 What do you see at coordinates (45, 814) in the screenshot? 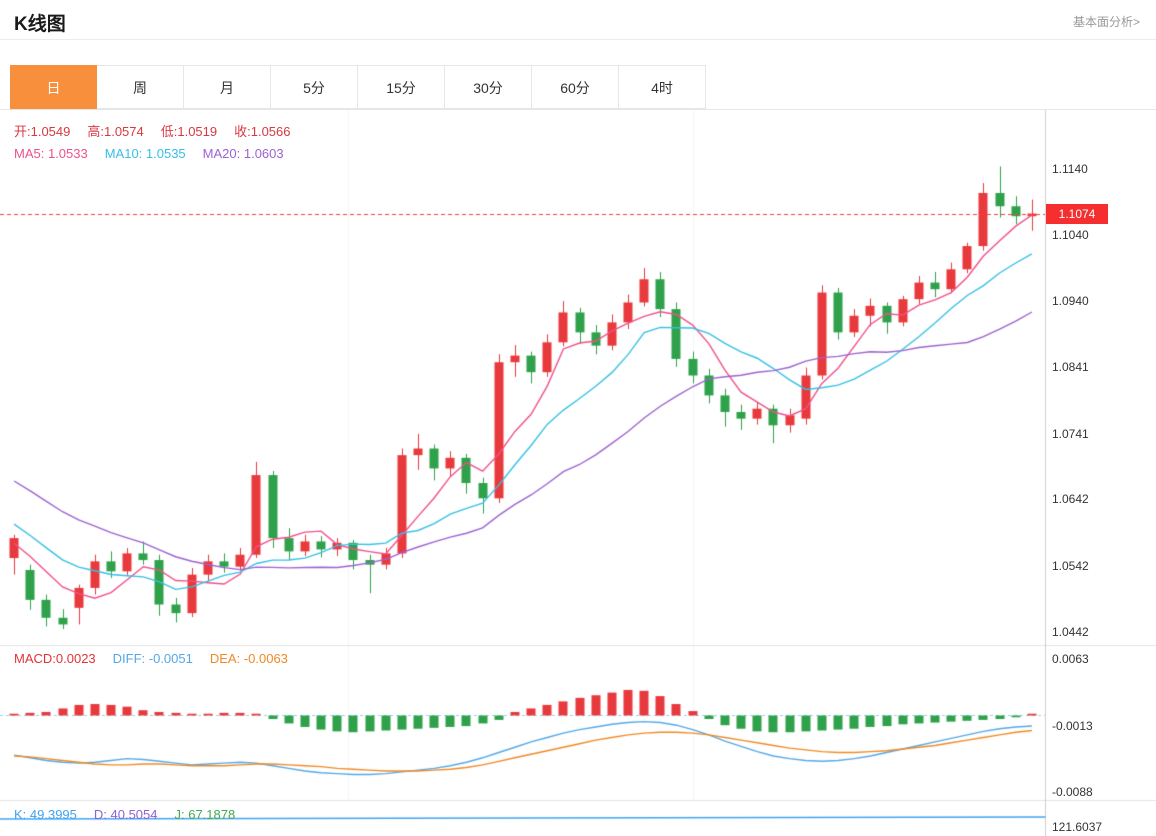
I see `kdj-legend-item: K: 49.3995` at bounding box center [45, 814].